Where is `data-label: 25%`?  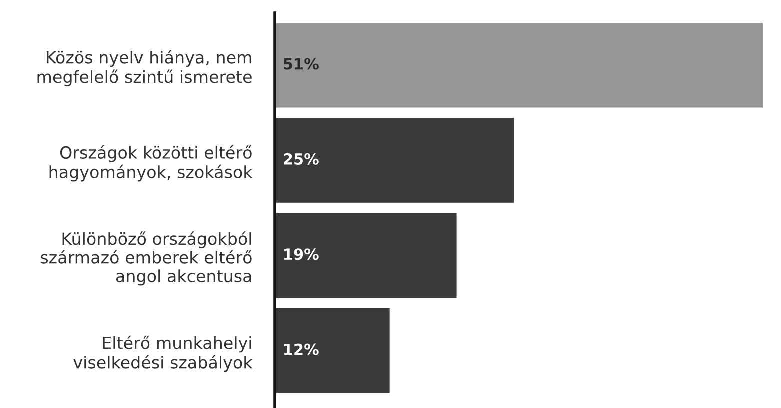 data-label: 25% is located at coordinates (301, 159).